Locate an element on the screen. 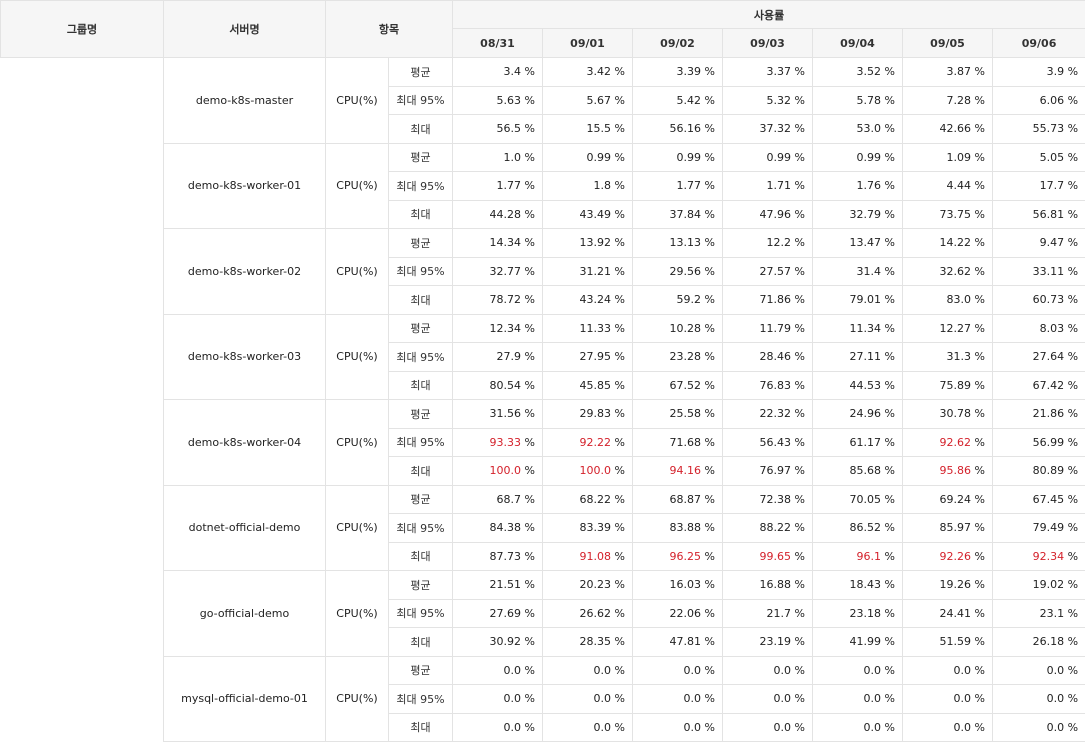 The width and height of the screenshot is (1085, 745). usage-value: 1.71 is located at coordinates (779, 186).